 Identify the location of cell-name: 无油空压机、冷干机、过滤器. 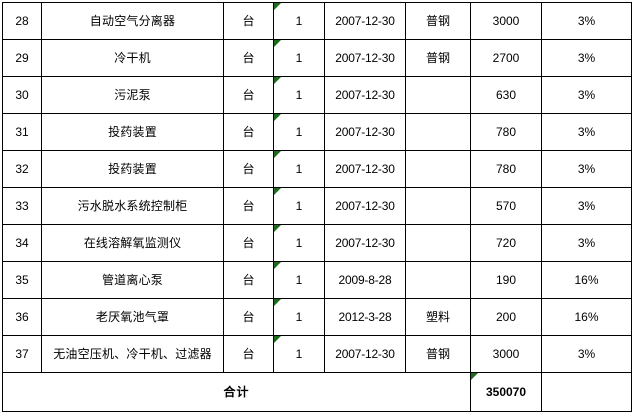
(132, 354).